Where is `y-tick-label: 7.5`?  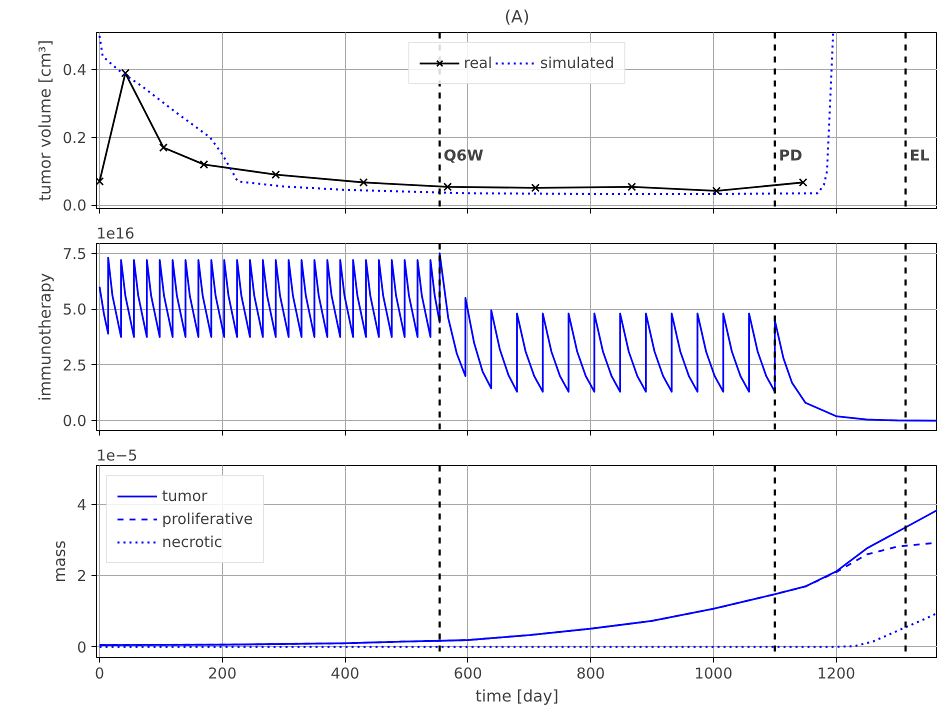 y-tick-label: 7.5 is located at coordinates (74, 253).